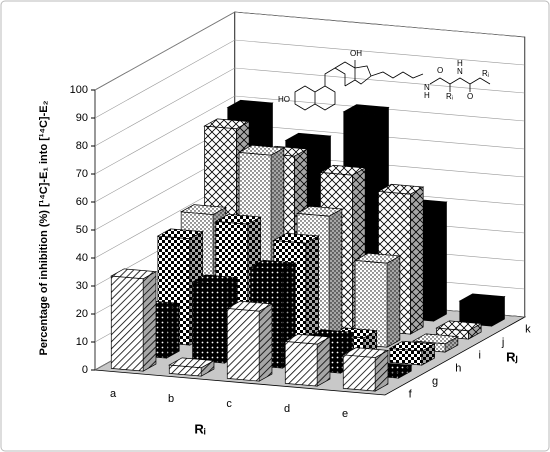  What do you see at coordinates (449, 96) in the screenshot?
I see `struct-label: Rᵢ` at bounding box center [449, 96].